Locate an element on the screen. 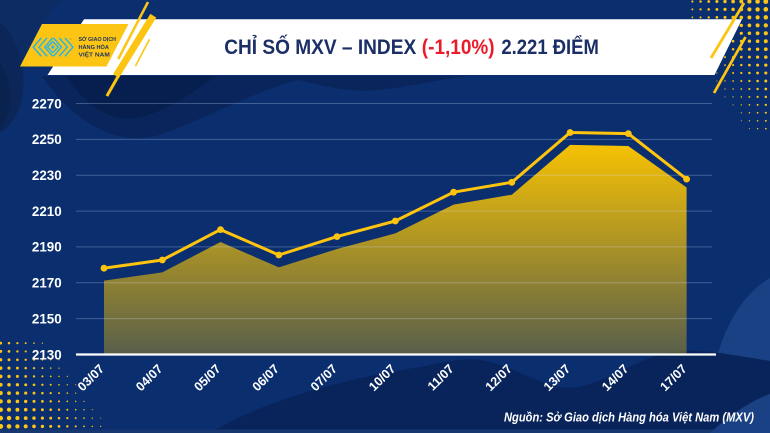  svg-text: 2130 is located at coordinates (47, 354).